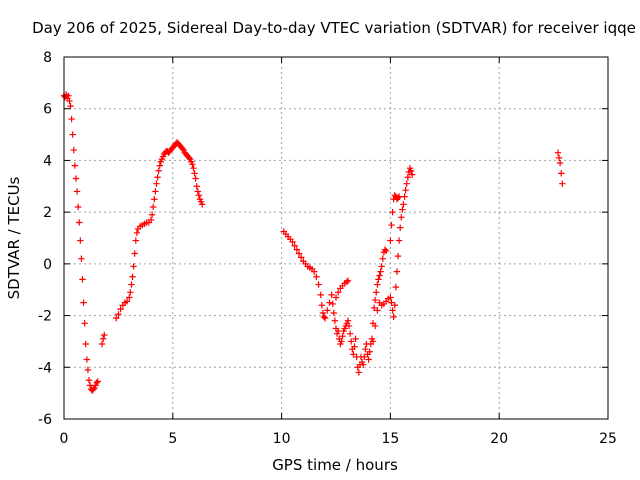 This screenshot has width=640, height=480. Describe the element at coordinates (45, 368) in the screenshot. I see `y-tick-label: -4` at that location.